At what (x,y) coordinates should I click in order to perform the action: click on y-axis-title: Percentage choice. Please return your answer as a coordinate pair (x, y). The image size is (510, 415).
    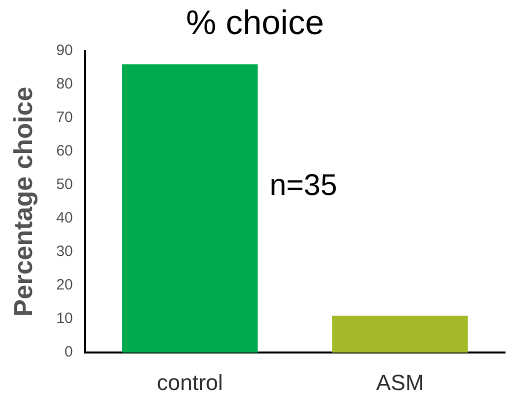
    Looking at the image, I should click on (23, 201).